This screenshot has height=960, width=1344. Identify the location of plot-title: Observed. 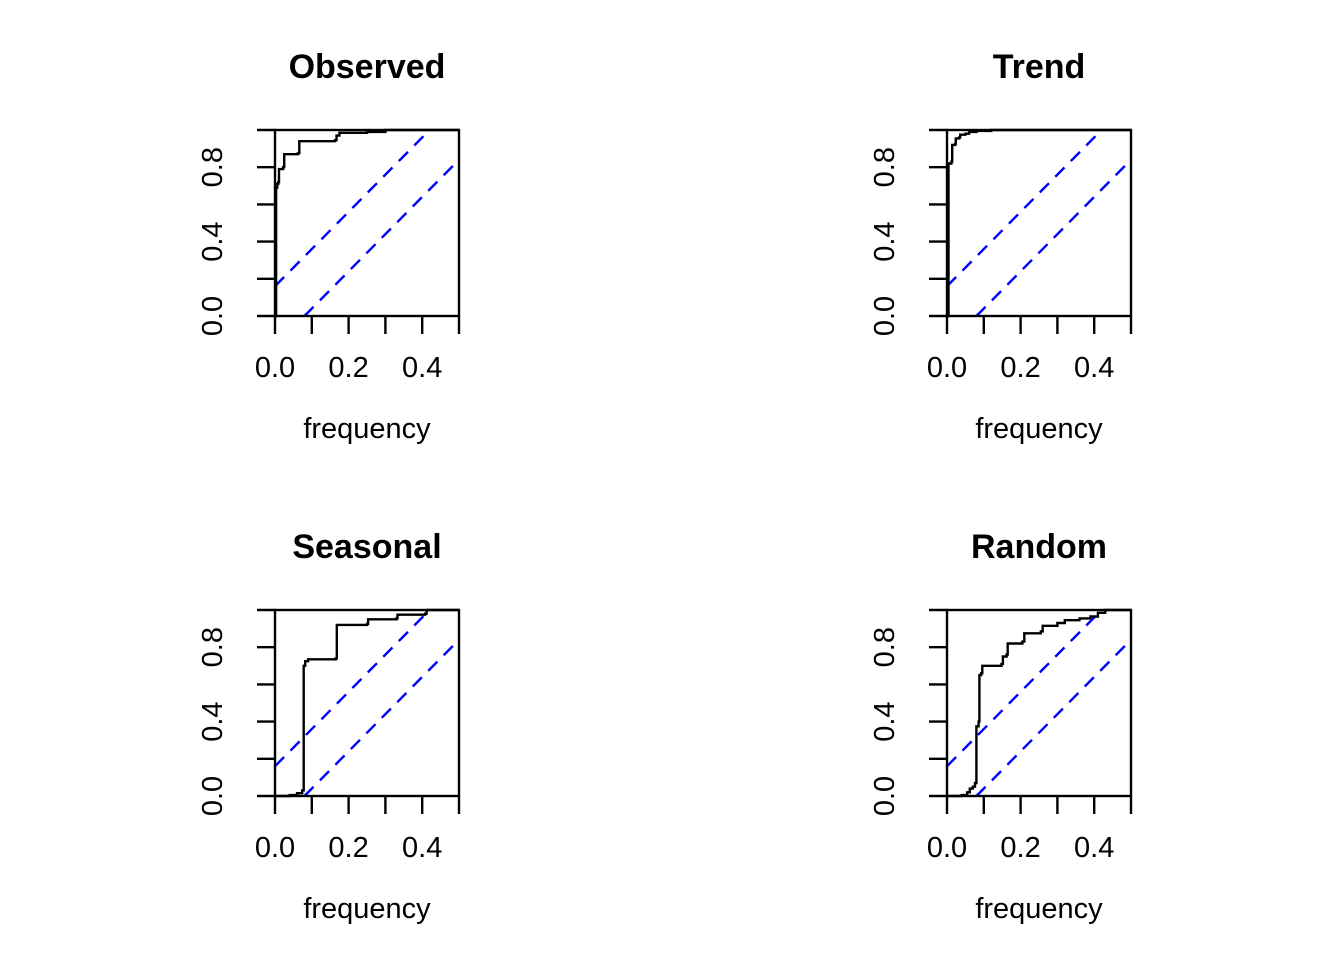
(367, 67).